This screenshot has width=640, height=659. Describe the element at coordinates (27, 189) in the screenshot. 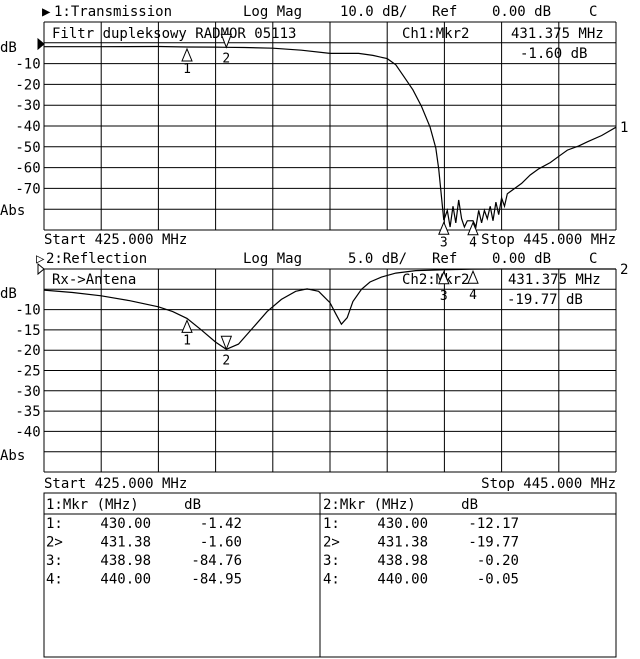

I see `y-tick-label: -70` at that location.